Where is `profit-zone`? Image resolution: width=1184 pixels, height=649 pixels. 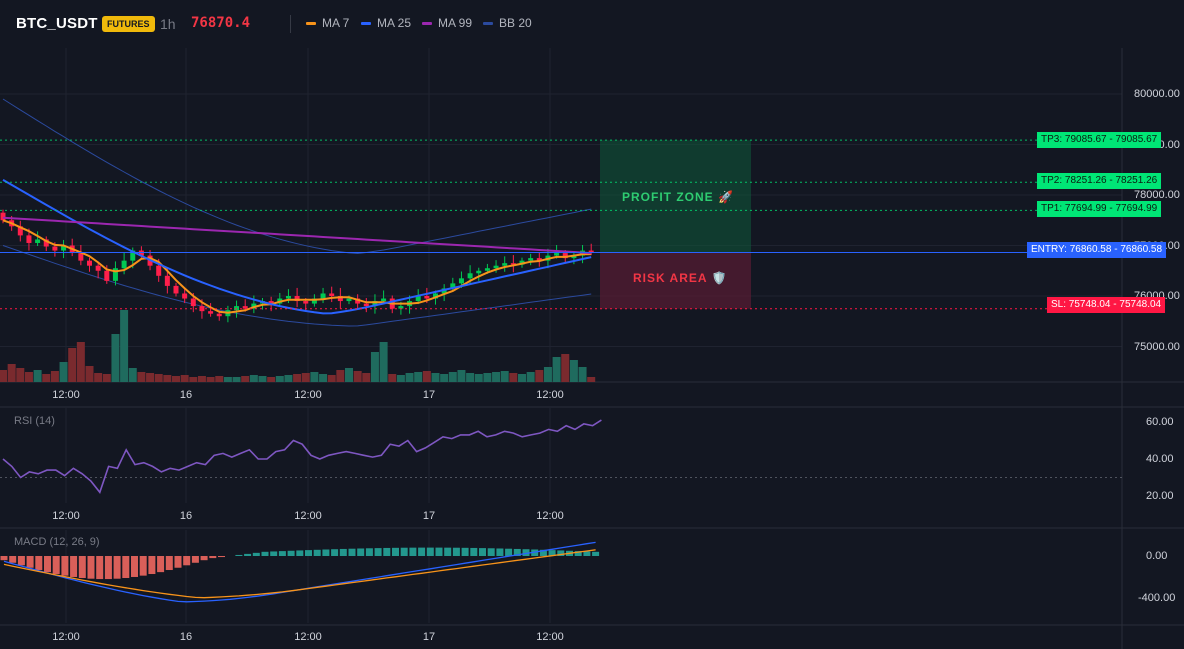 profit-zone is located at coordinates (675, 196).